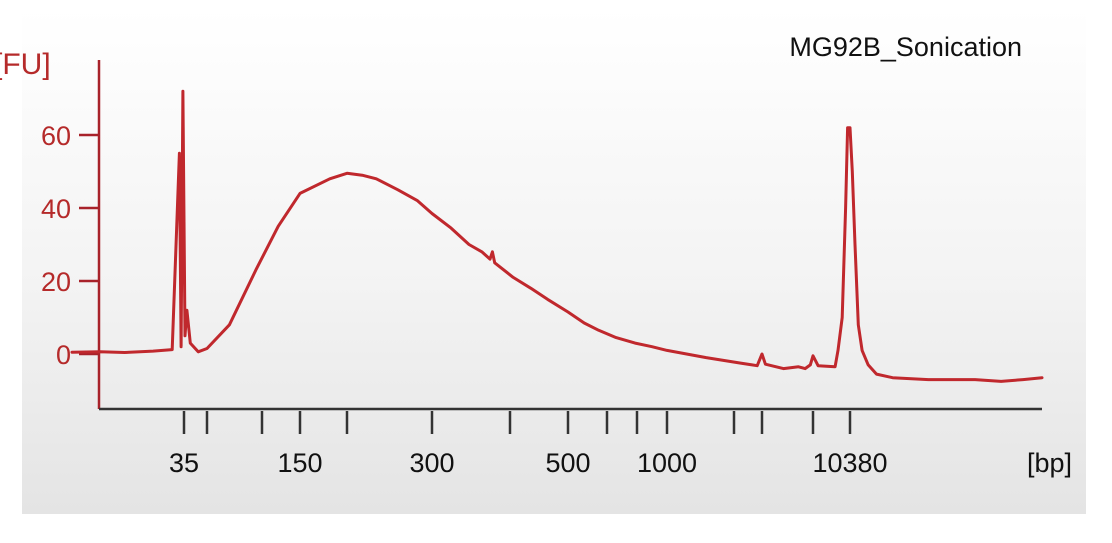 The height and width of the screenshot is (543, 1112). Describe the element at coordinates (56, 209) in the screenshot. I see `y-tick-label: 40` at that location.